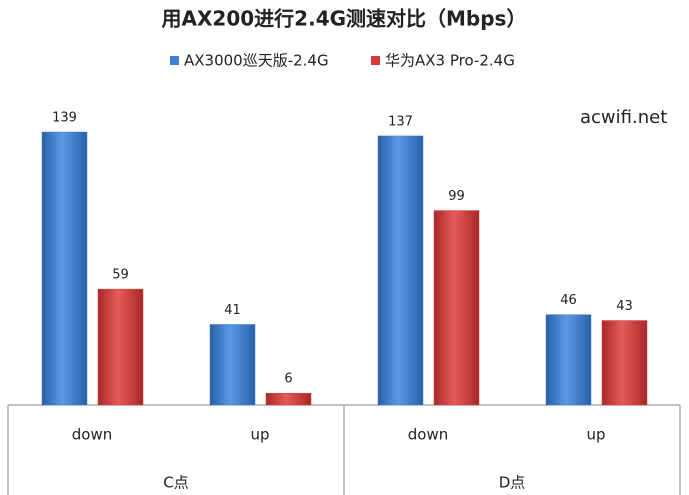  I want to click on watermark: acwifi.net, so click(623, 117).